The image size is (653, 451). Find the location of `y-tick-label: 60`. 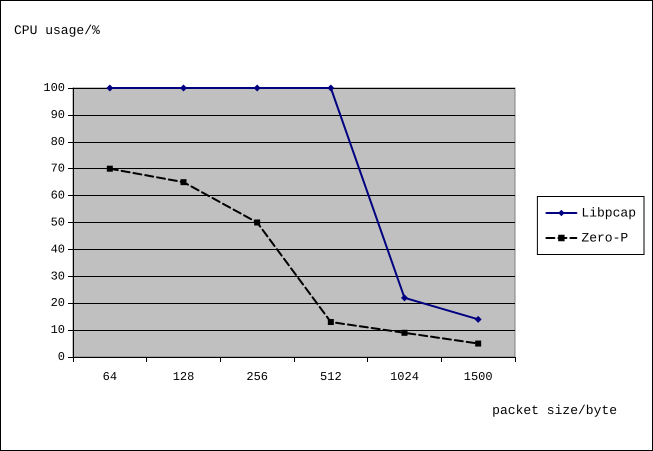

y-tick-label: 60 is located at coordinates (57, 195).